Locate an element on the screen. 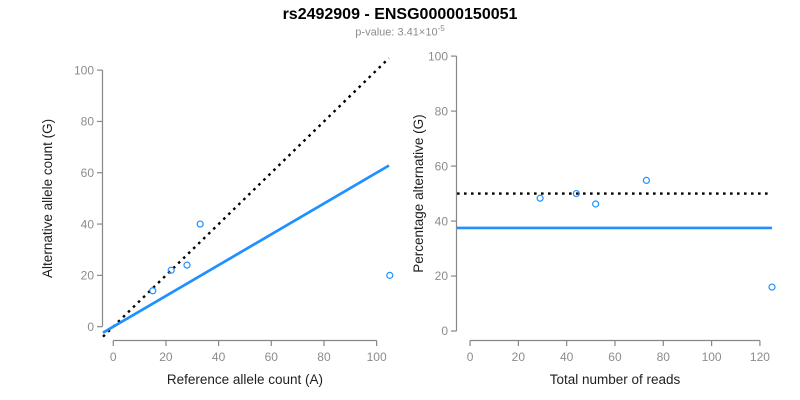 The height and width of the screenshot is (400, 800). x-axis-title: Total number of reads is located at coordinates (615, 379).